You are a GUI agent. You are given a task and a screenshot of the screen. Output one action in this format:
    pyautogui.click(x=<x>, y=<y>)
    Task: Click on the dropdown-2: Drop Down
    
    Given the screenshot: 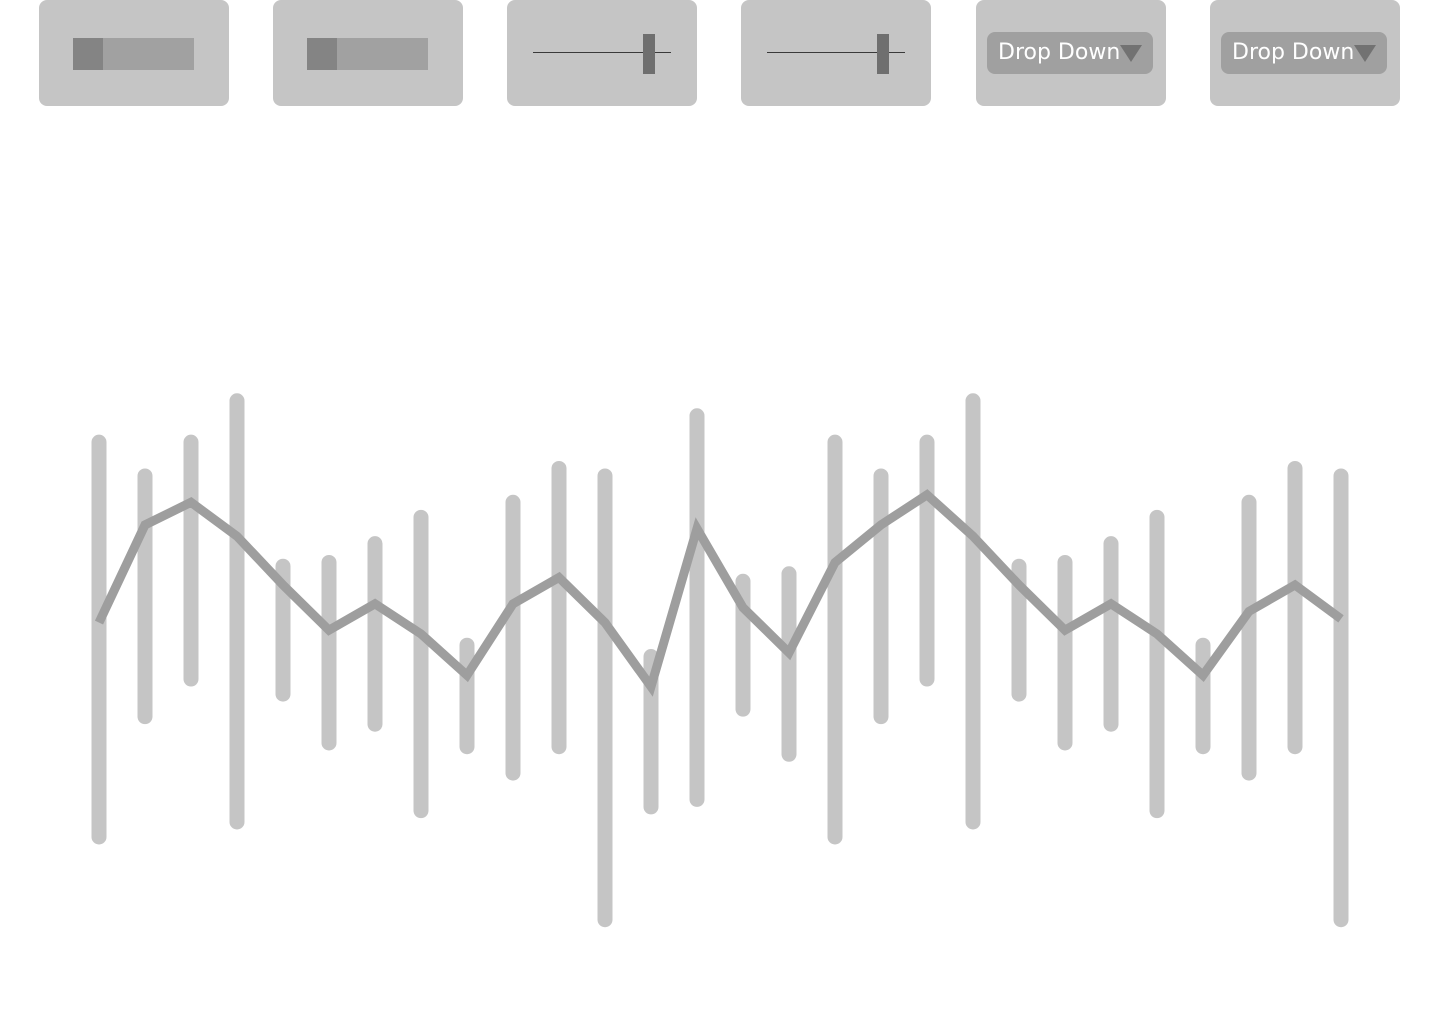 What is the action you would take?
    pyautogui.click(x=1304, y=53)
    